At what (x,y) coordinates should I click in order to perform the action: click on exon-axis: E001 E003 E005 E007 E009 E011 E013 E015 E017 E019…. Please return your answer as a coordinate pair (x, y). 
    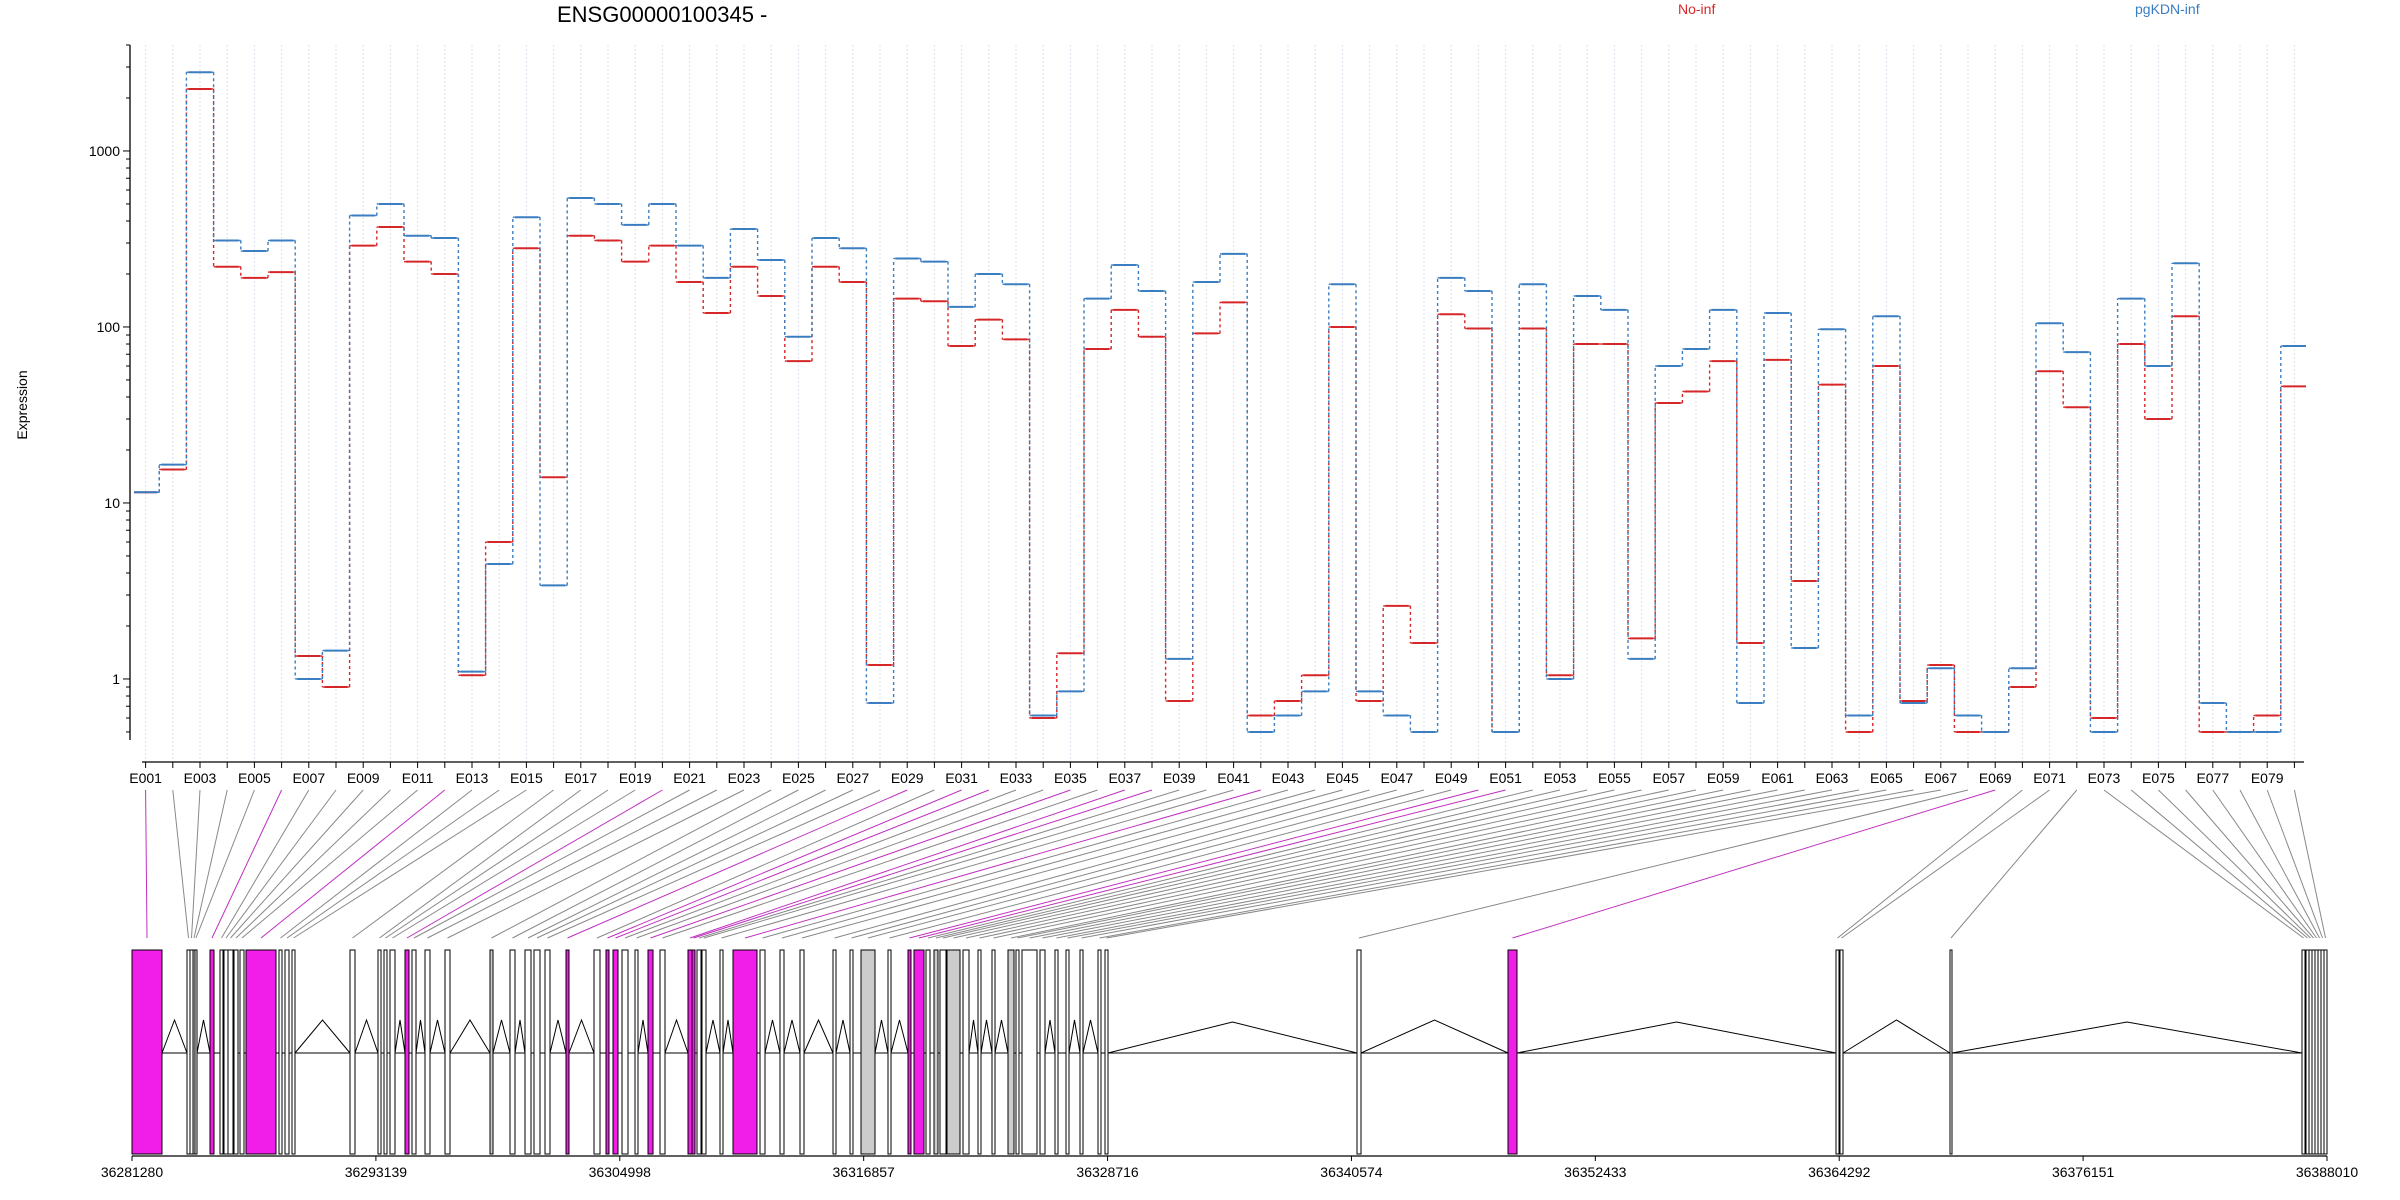
    Looking at the image, I should click on (1216, 773).